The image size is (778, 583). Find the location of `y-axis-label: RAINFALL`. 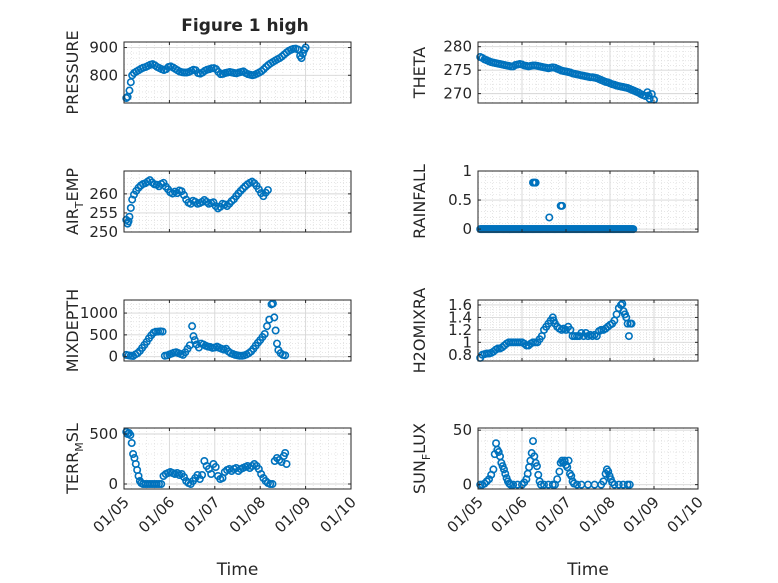

y-axis-label: RAINFALL is located at coordinates (419, 201).